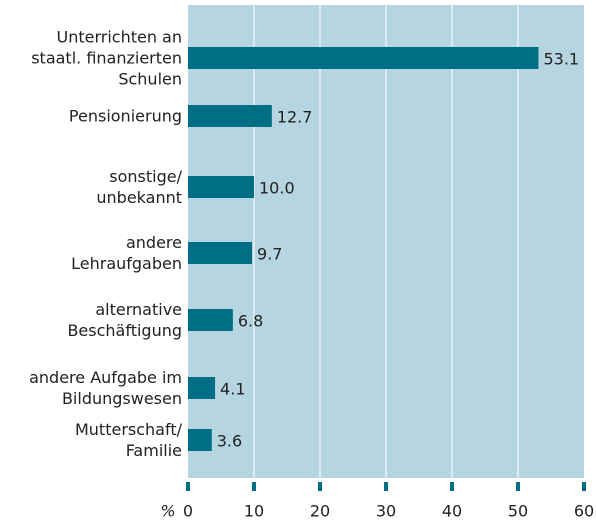 The height and width of the screenshot is (521, 596). What do you see at coordinates (167, 511) in the screenshot?
I see `x-axis-label: %` at bounding box center [167, 511].